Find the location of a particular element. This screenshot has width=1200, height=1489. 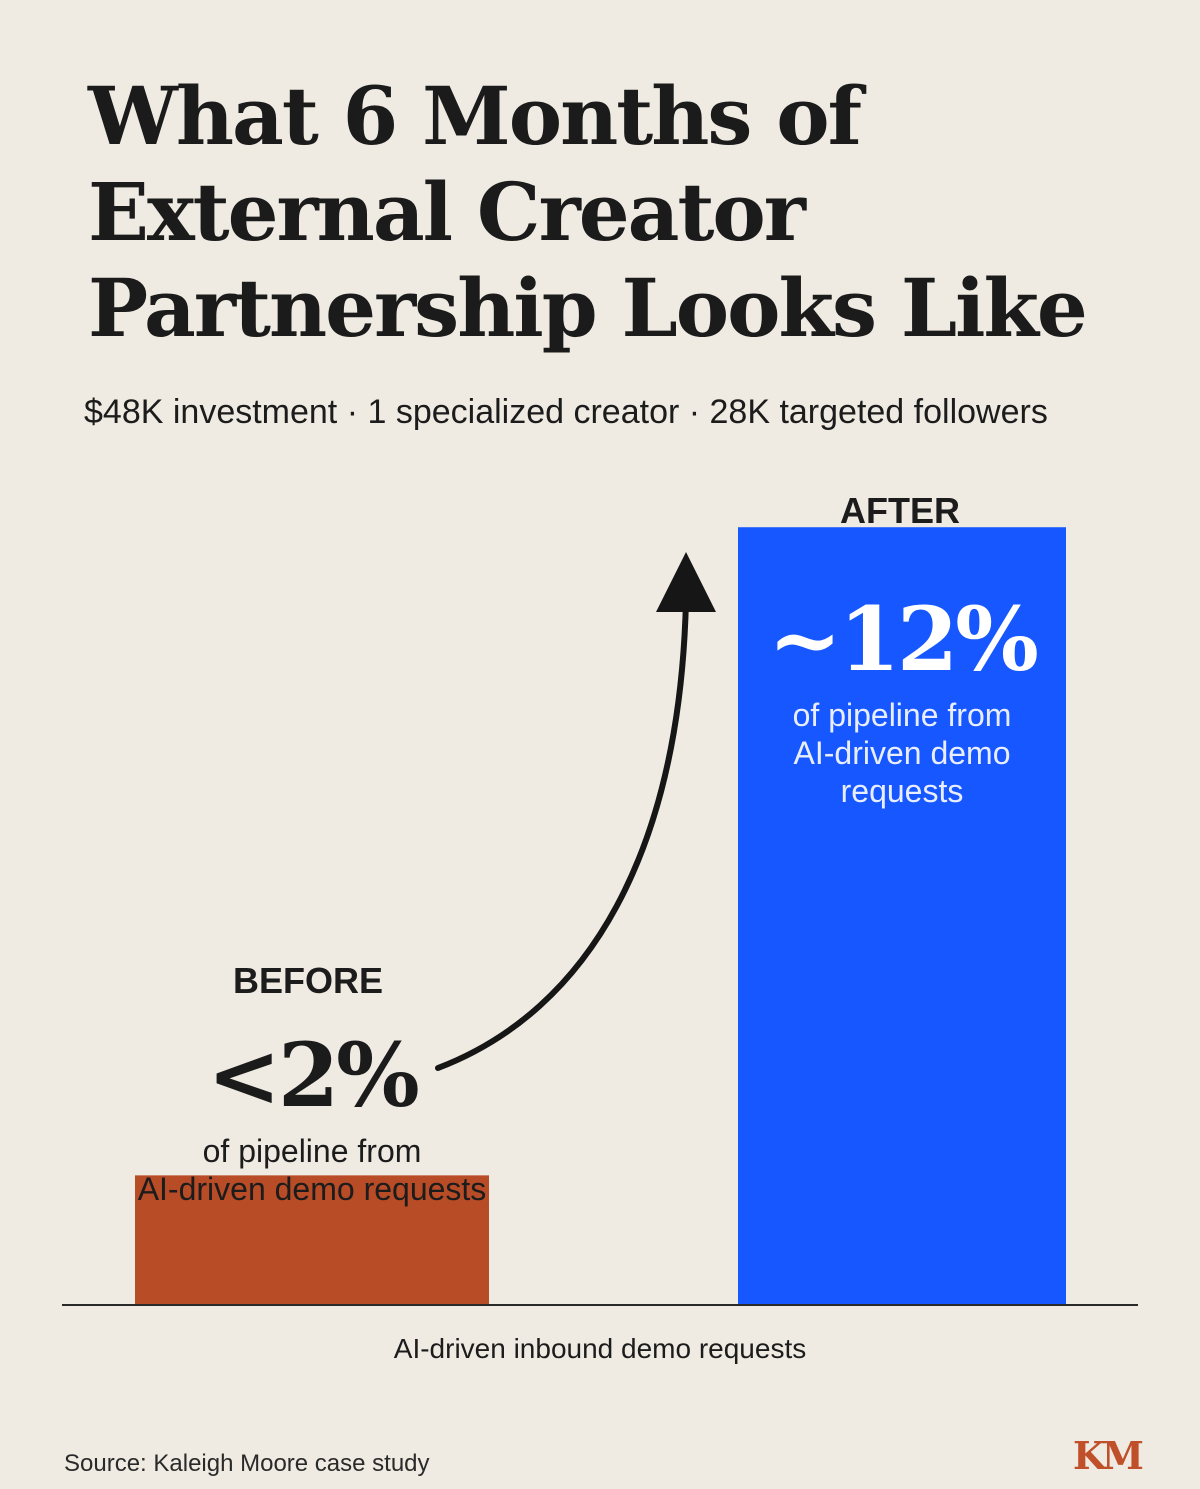

value-label-after: ~12% is located at coordinates (902, 639).